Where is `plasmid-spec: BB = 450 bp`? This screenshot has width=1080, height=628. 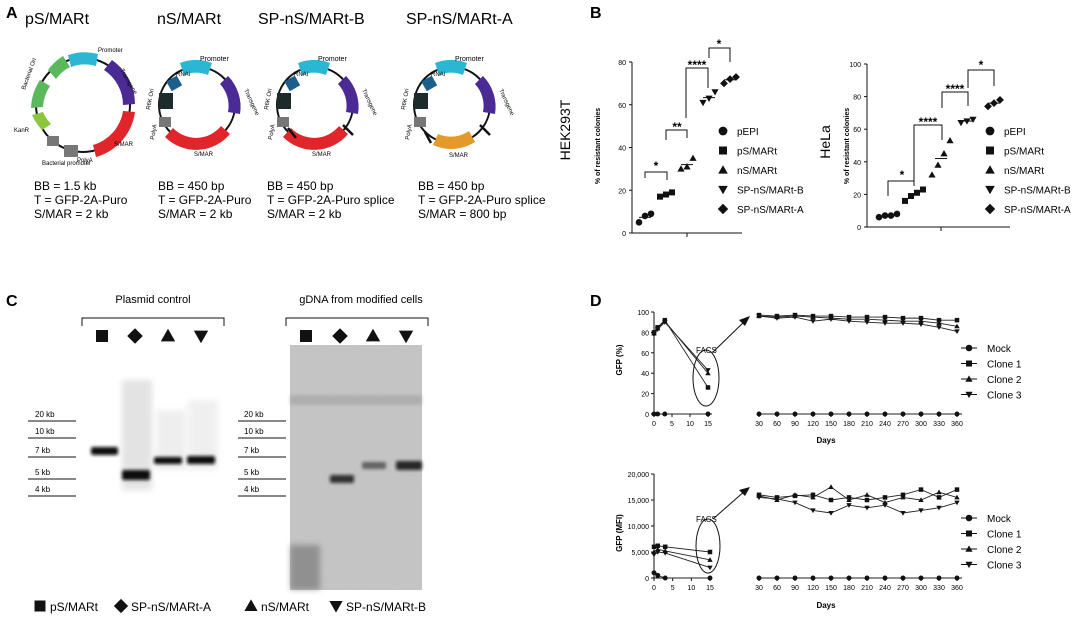
plasmid-spec: BB = 450 bp is located at coordinates (191, 186).